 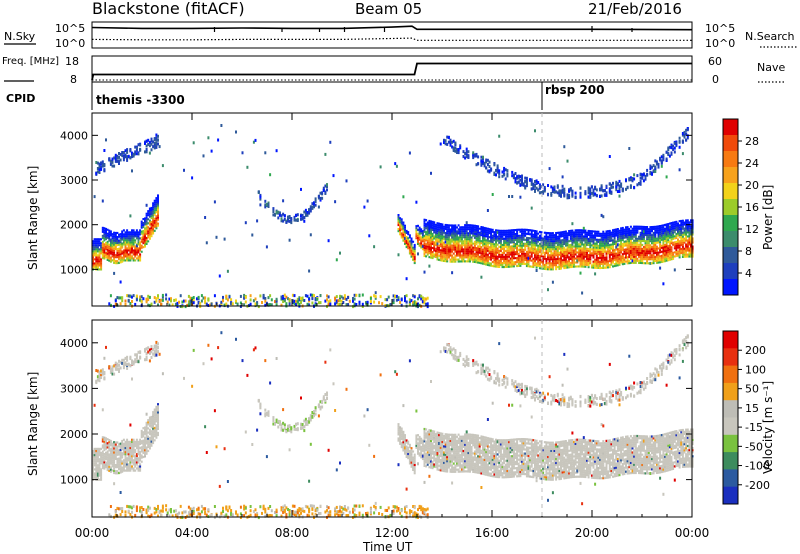 I want to click on colorbar-swatch, so click(x=730, y=175).